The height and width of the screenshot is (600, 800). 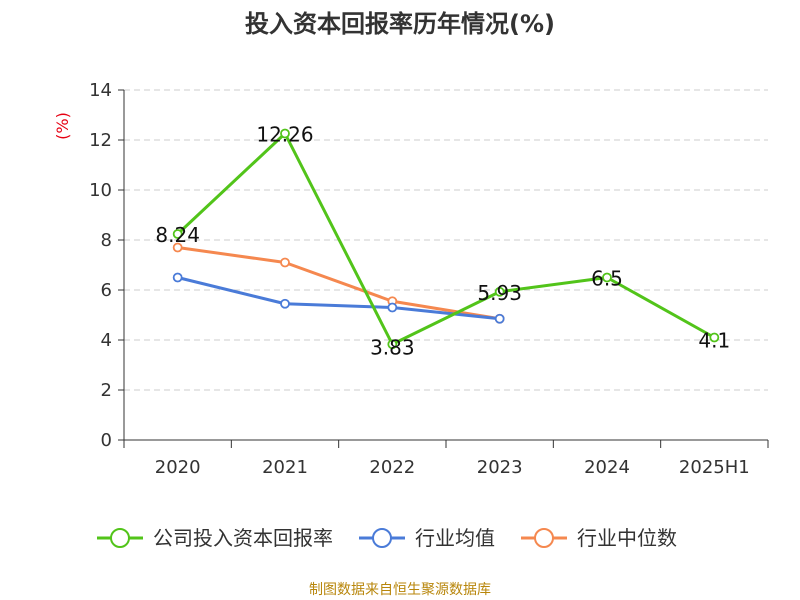 I want to click on data-label: 3.83, so click(x=392, y=347).